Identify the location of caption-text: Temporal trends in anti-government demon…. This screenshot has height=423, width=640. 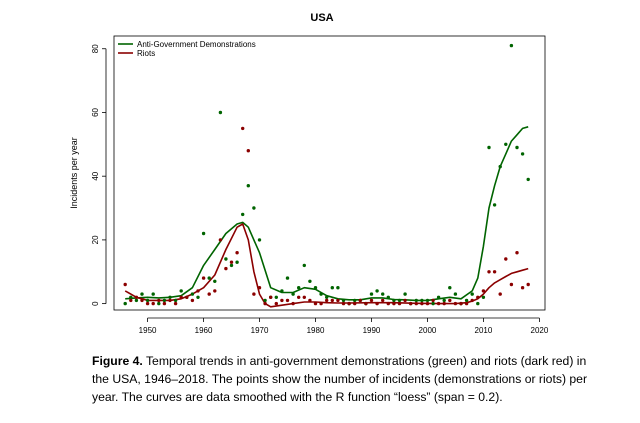
(339, 379).